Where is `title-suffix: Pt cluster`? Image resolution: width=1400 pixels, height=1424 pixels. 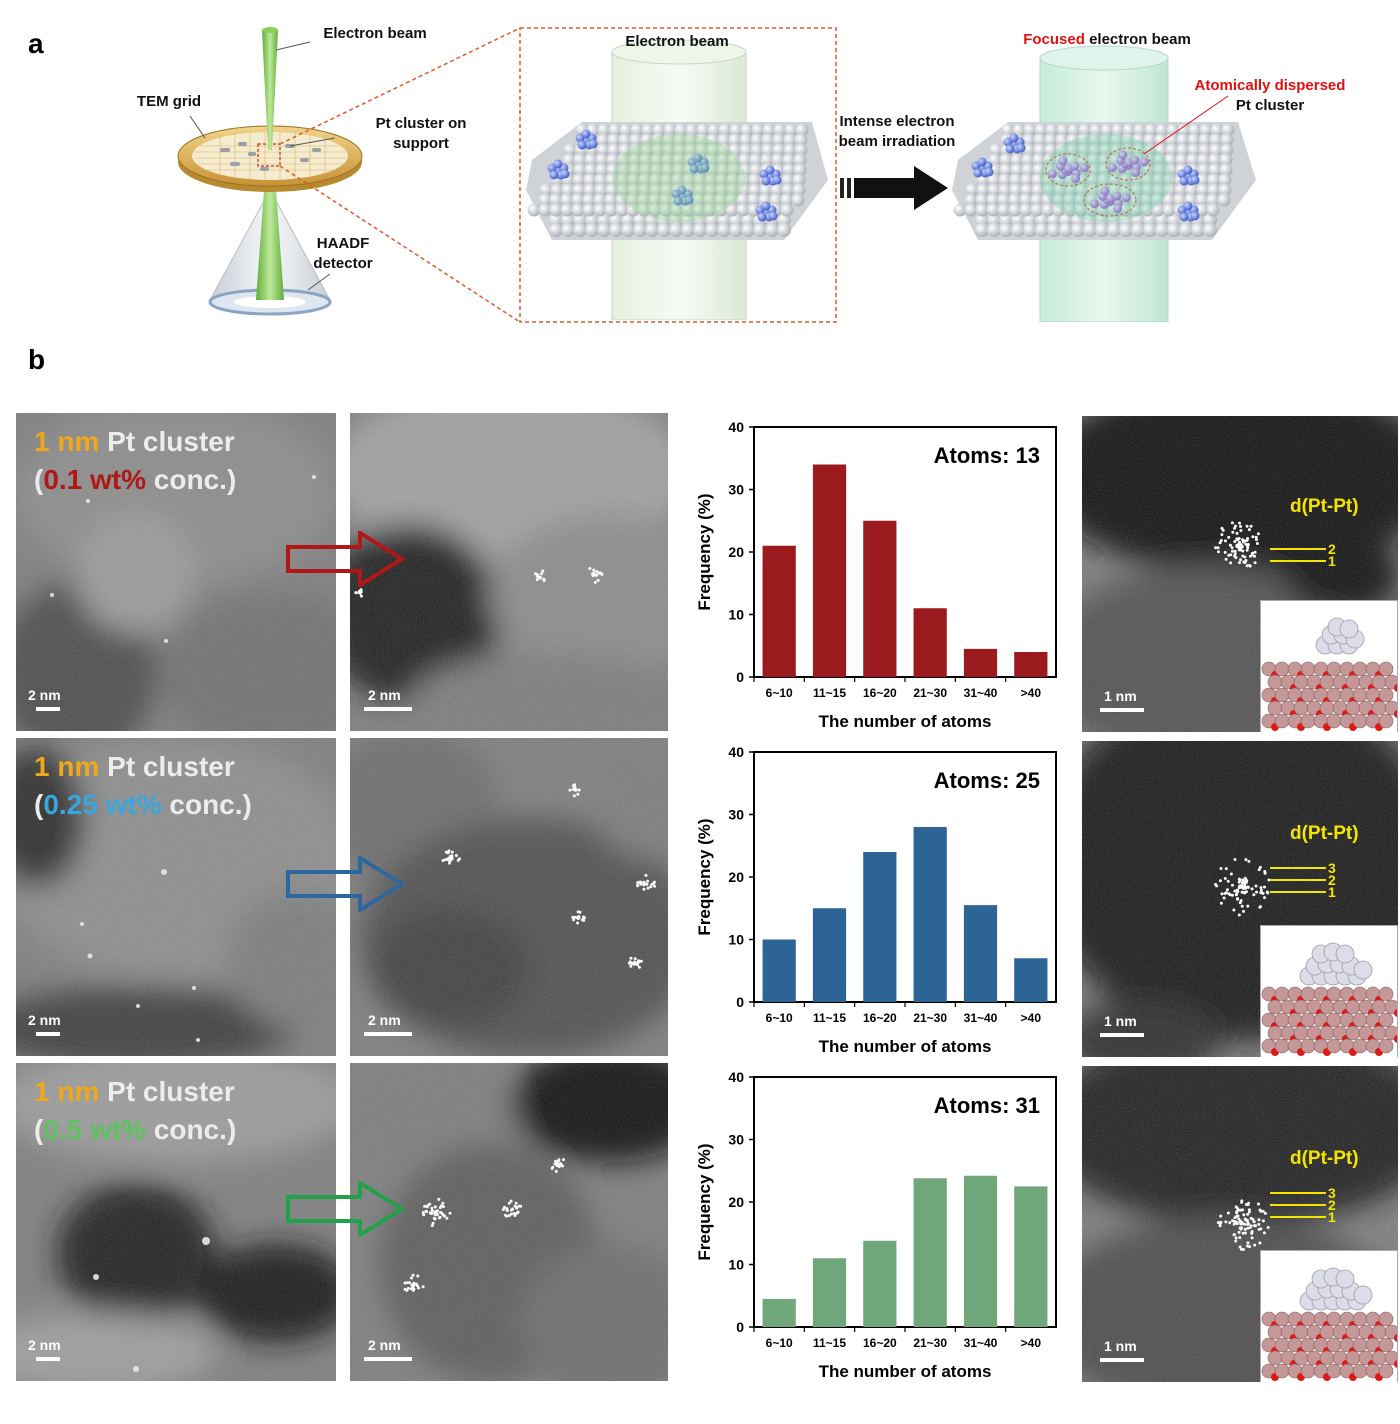
title-suffix: Pt cluster is located at coordinates (167, 1091).